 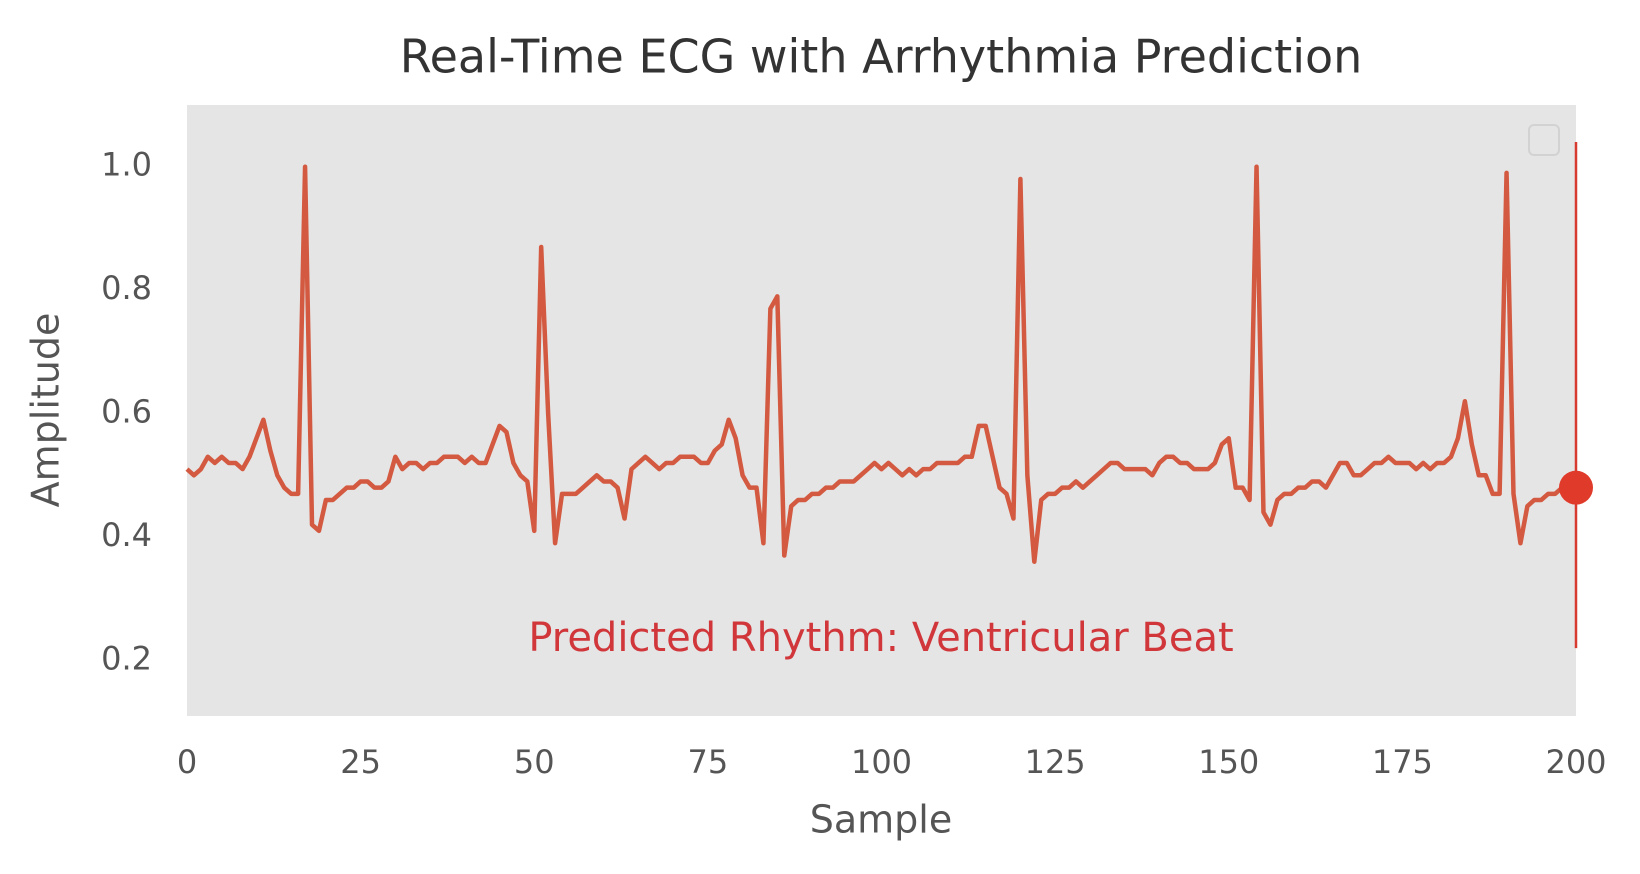 What do you see at coordinates (708, 762) in the screenshot?
I see `x-tick-label: 75` at bounding box center [708, 762].